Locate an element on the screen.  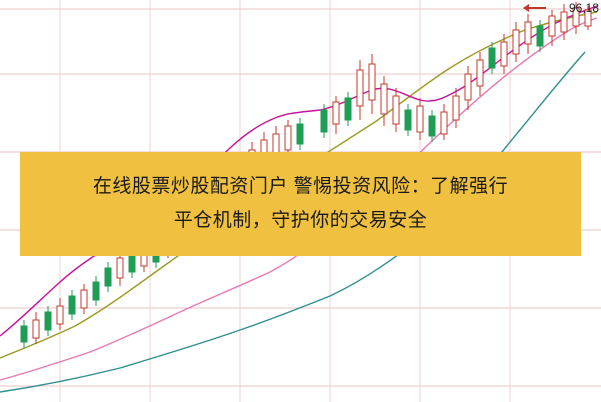
banner-line-1: 在线股票炒股配资门户 警惕投资风险：了解强行 is located at coordinates (300, 186).